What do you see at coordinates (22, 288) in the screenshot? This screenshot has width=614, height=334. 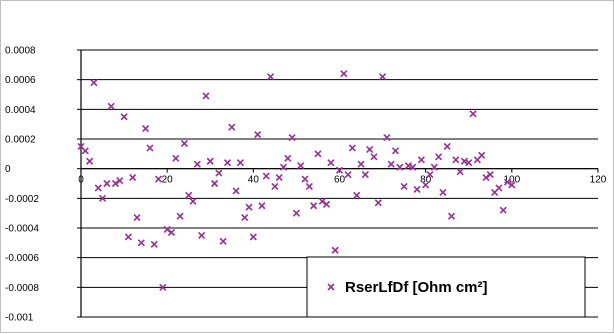 I see `y-tick-label: -0.0008` at bounding box center [22, 288].